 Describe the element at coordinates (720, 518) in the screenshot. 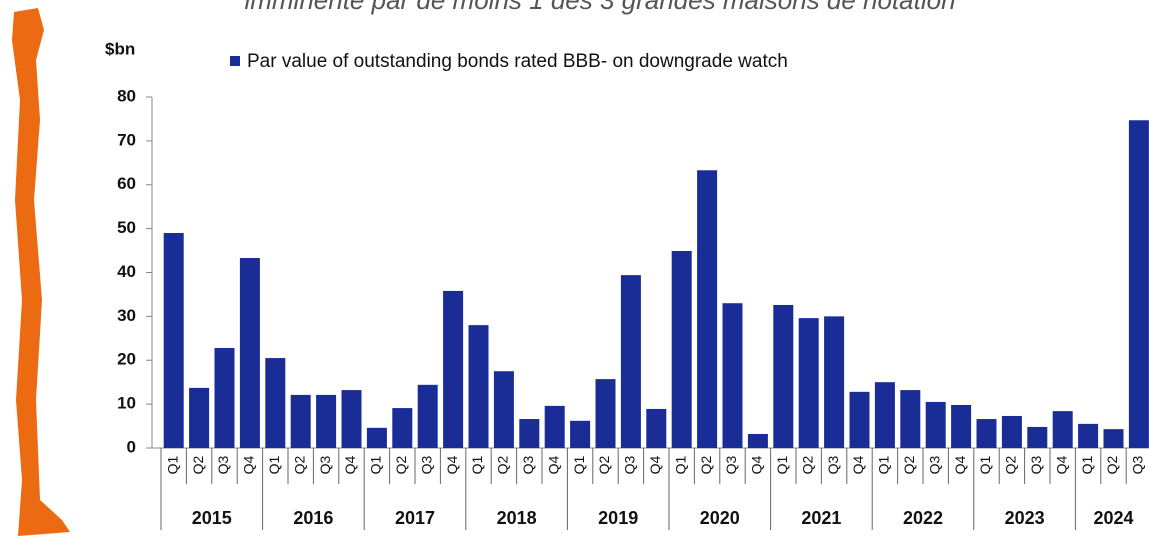

I see `x-group-label: 2020` at that location.